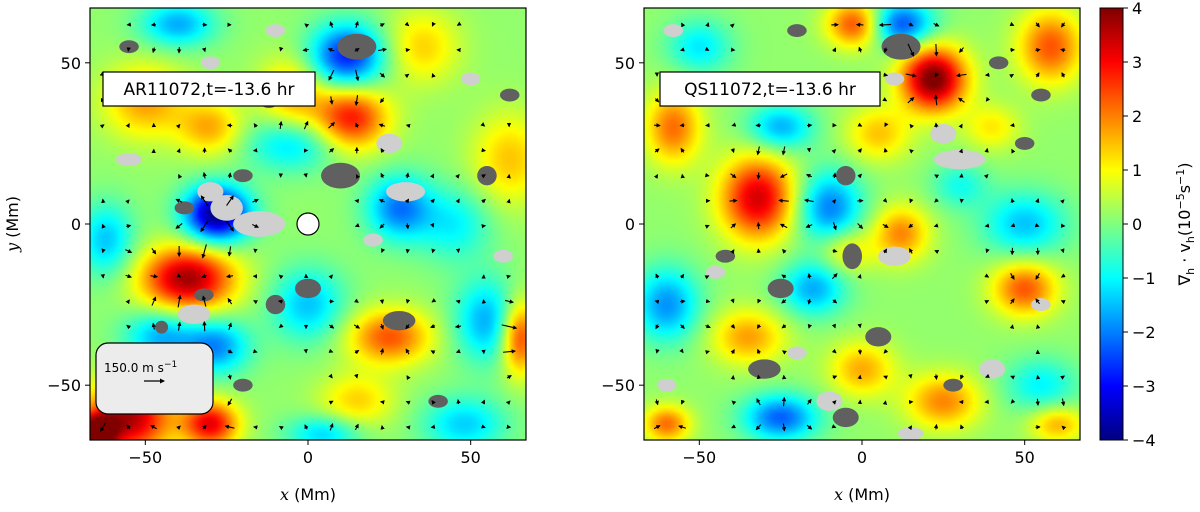  Describe the element at coordinates (1137, 170) in the screenshot. I see `colorbar-tick-label: 1` at that location.